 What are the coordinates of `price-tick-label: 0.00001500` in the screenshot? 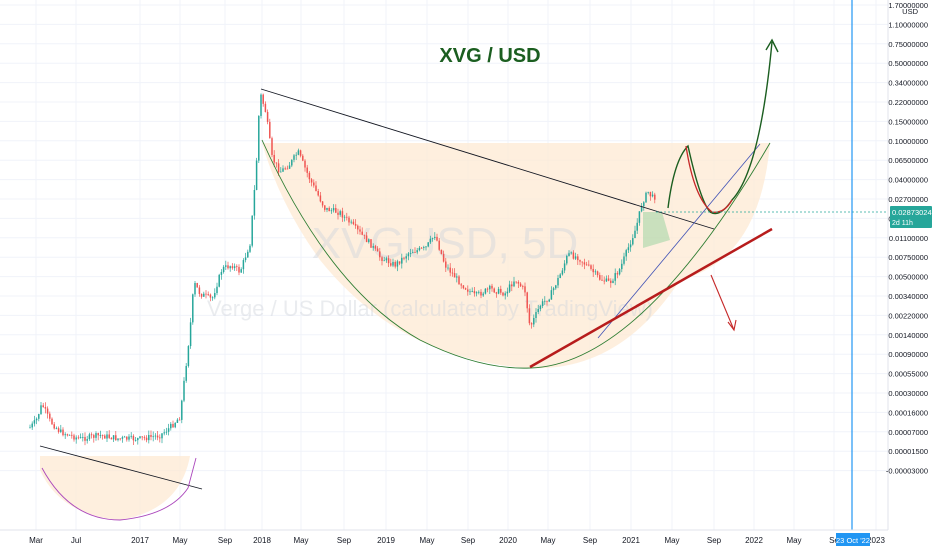 It's located at (908, 451).